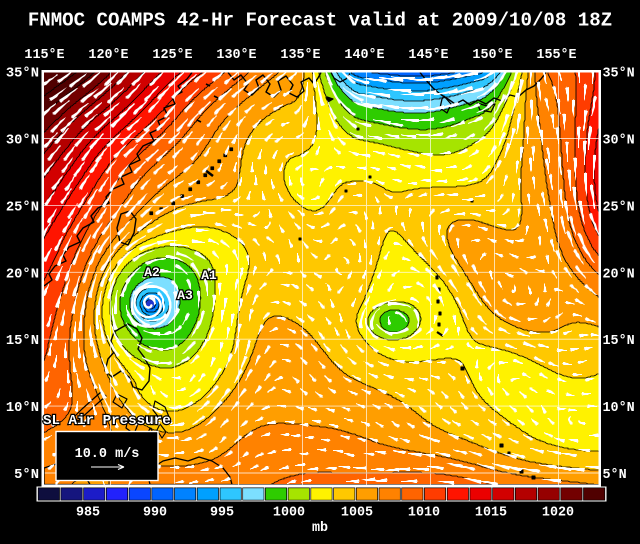 The width and height of the screenshot is (640, 544). Describe the element at coordinates (155, 513) in the screenshot. I see `svg-text: 990` at that location.